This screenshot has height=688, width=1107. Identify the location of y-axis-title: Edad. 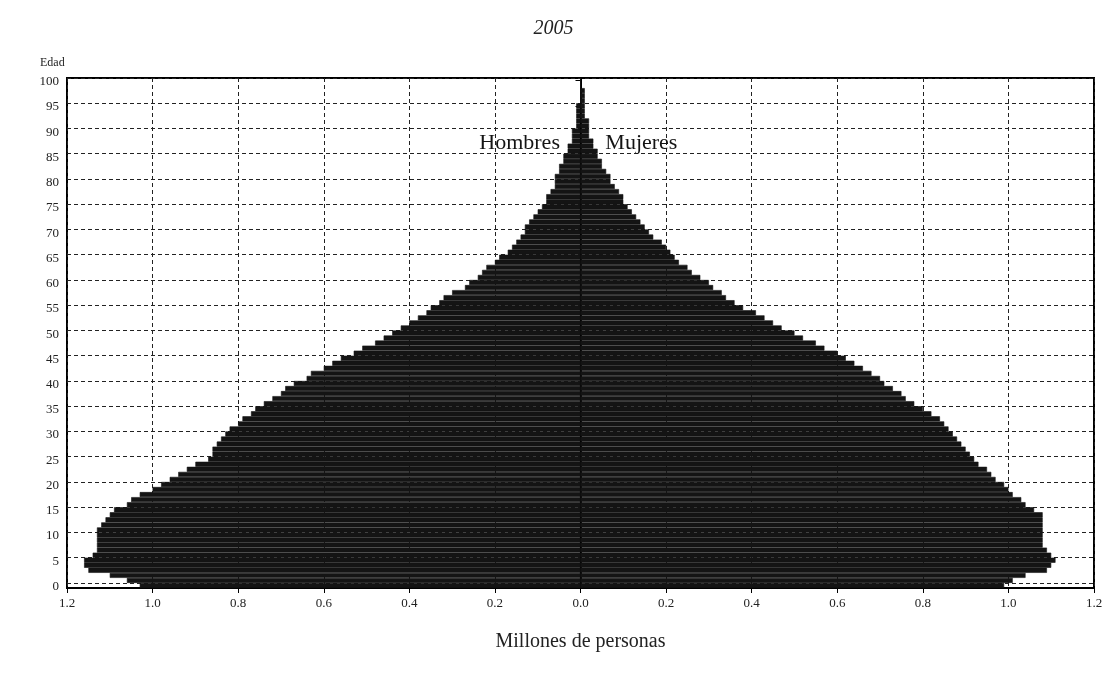
(52, 62).